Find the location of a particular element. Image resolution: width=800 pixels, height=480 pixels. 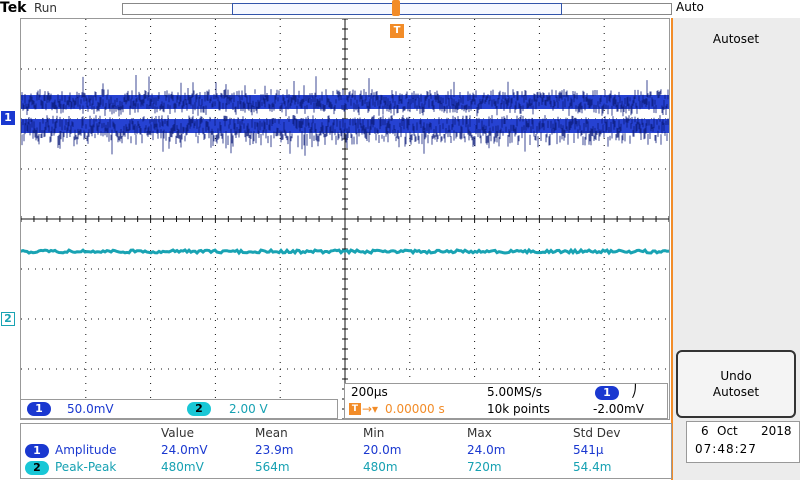

measure-std: 54.4m is located at coordinates (592, 467).